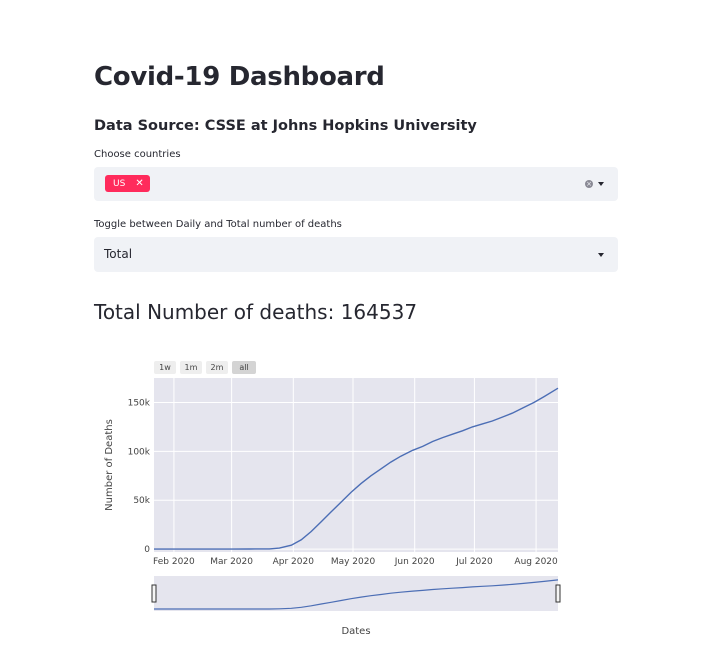 This screenshot has width=705, height=668. I want to click on range-button-1m: 1m, so click(191, 367).